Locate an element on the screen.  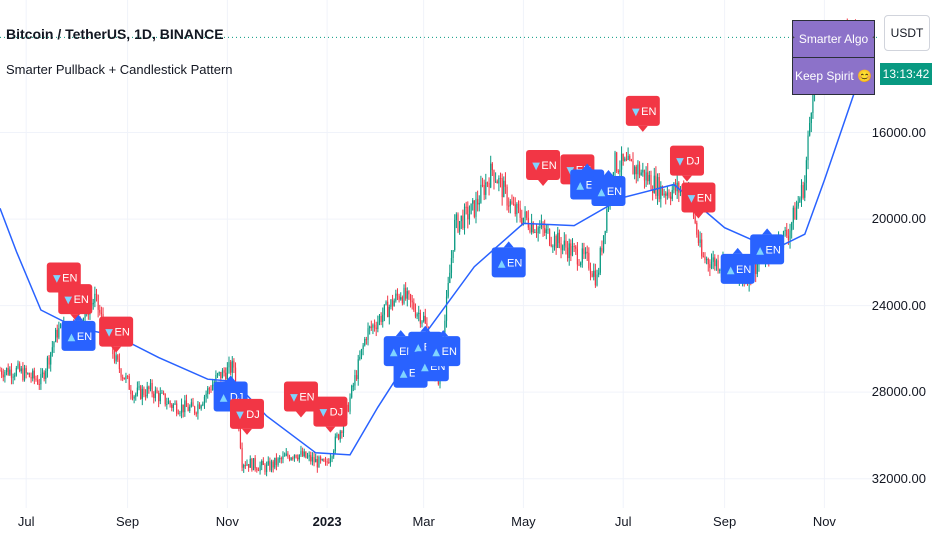
info-table-row-motto: Keep Spirit 😊 is located at coordinates (833, 76).